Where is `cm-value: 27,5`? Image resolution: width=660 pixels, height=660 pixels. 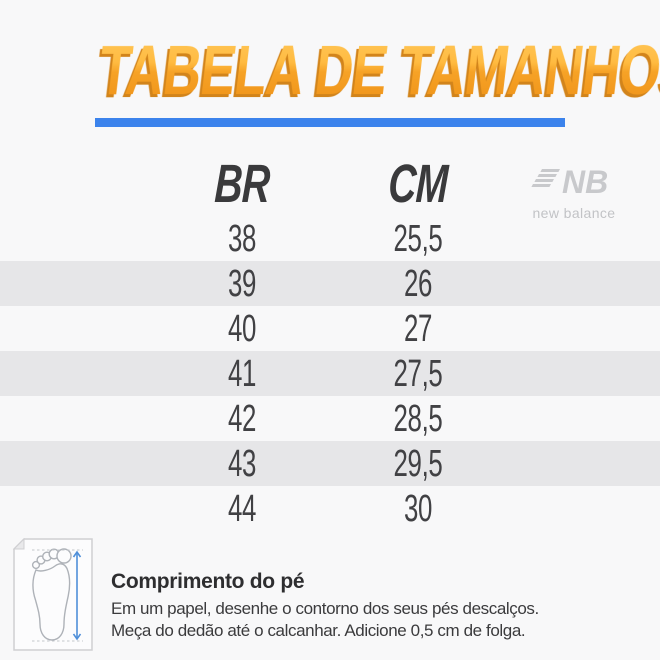
cm-value: 27,5 is located at coordinates (418, 374).